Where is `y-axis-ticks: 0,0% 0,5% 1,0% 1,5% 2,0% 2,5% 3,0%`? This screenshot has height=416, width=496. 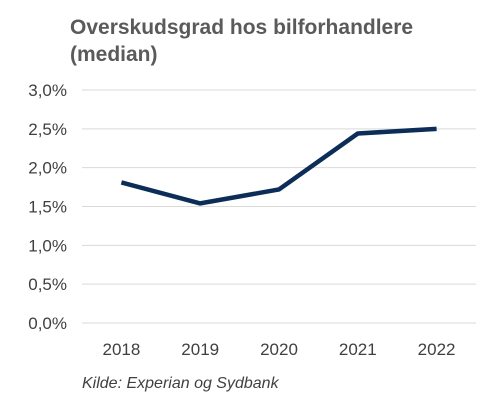
y-axis-ticks: 0,0% 0,5% 1,0% 1,5% 2,0% 2,5% 3,0% is located at coordinates (47, 207).